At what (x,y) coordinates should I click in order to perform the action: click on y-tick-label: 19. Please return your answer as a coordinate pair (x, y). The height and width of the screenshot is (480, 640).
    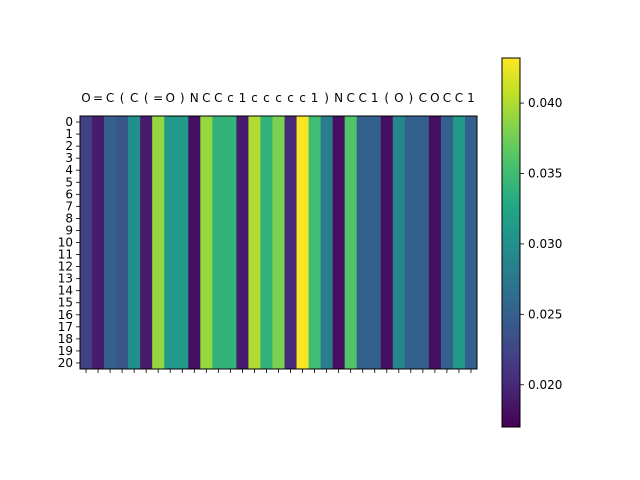
    Looking at the image, I should click on (65, 351).